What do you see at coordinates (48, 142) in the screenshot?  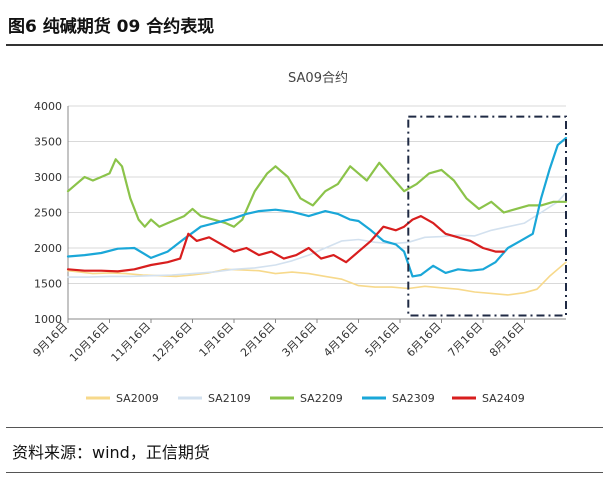 I see `y-tick-label: 3500` at bounding box center [48, 142].